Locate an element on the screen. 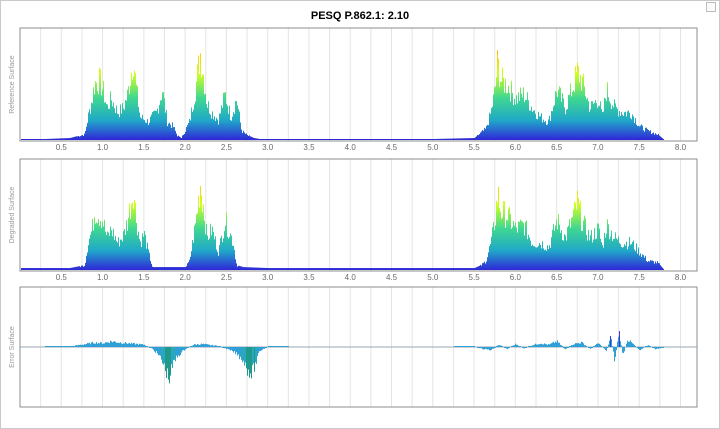 This screenshot has height=429, width=720. x-tick-label: 2.0 is located at coordinates (186, 277).